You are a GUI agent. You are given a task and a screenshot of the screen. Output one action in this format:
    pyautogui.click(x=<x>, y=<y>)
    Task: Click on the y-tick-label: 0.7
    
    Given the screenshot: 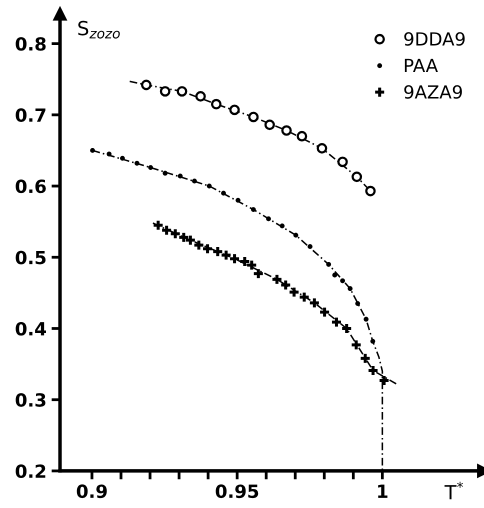 What is the action you would take?
    pyautogui.click(x=31, y=115)
    